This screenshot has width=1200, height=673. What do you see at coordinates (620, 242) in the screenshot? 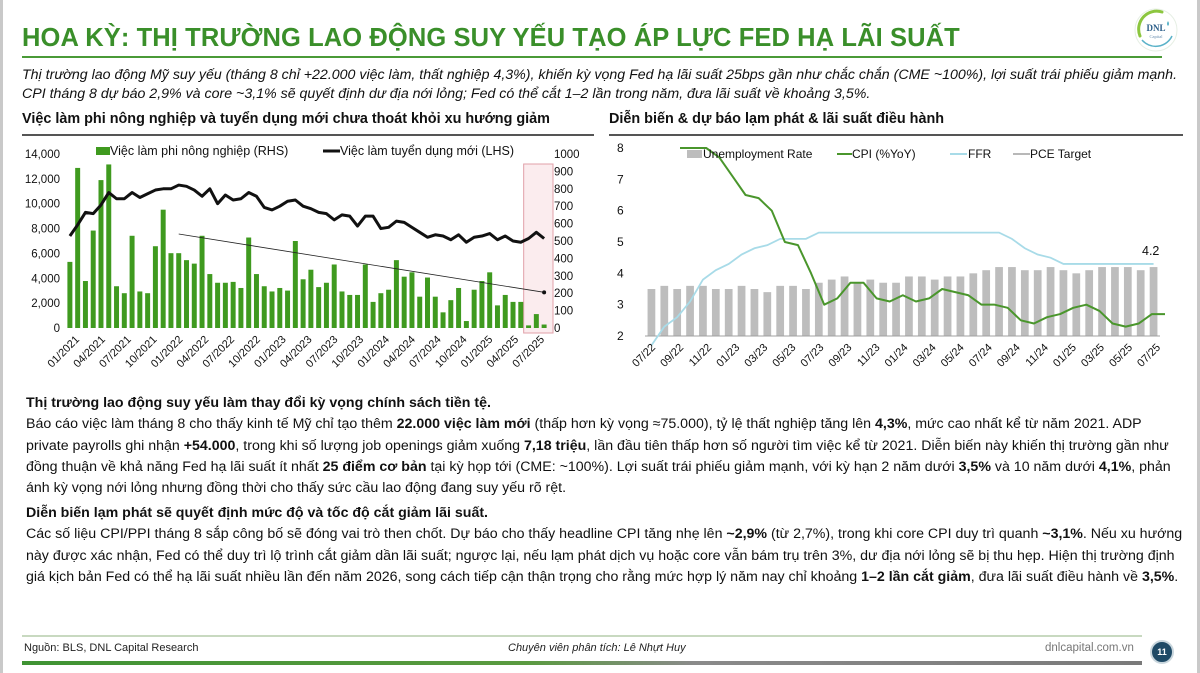
I see `svg-text: 5` at bounding box center [620, 242].